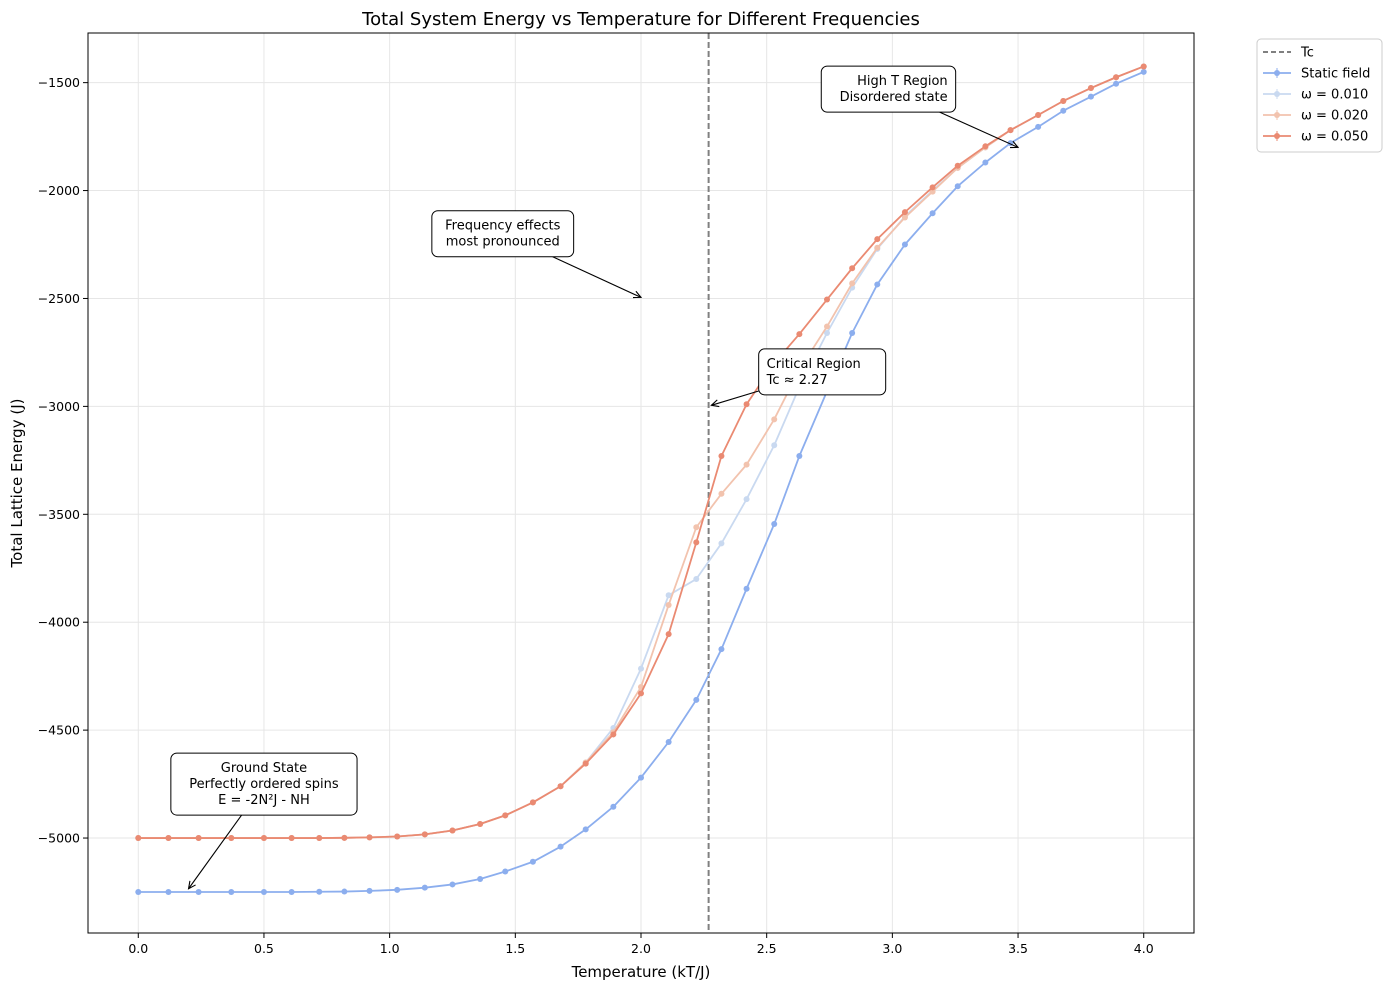  I want to click on x-tick-label: 1.5, so click(515, 948).